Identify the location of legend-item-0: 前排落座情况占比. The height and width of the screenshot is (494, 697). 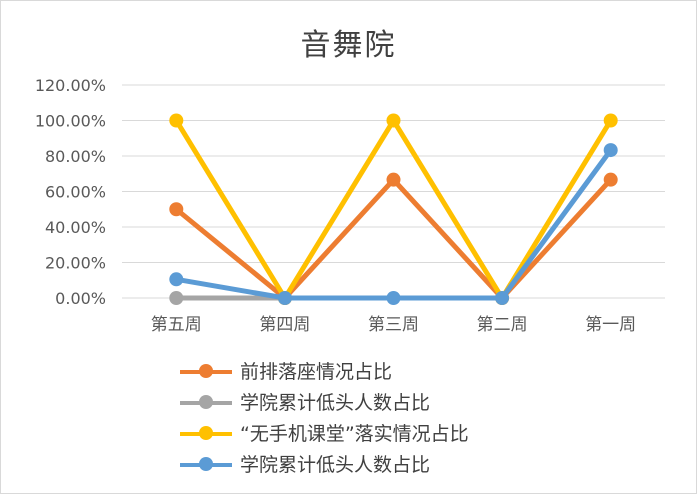
(324, 370).